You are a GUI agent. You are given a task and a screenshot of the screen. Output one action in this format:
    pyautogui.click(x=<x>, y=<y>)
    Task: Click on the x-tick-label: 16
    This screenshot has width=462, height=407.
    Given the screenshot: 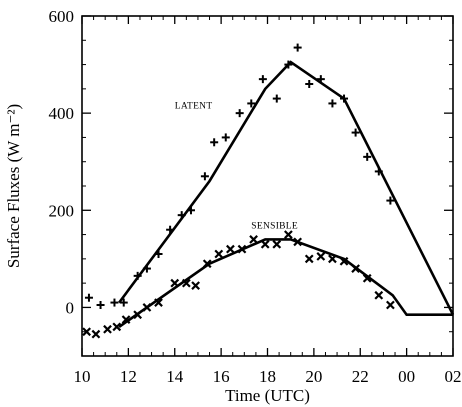 What is the action you would take?
    pyautogui.click(x=221, y=376)
    